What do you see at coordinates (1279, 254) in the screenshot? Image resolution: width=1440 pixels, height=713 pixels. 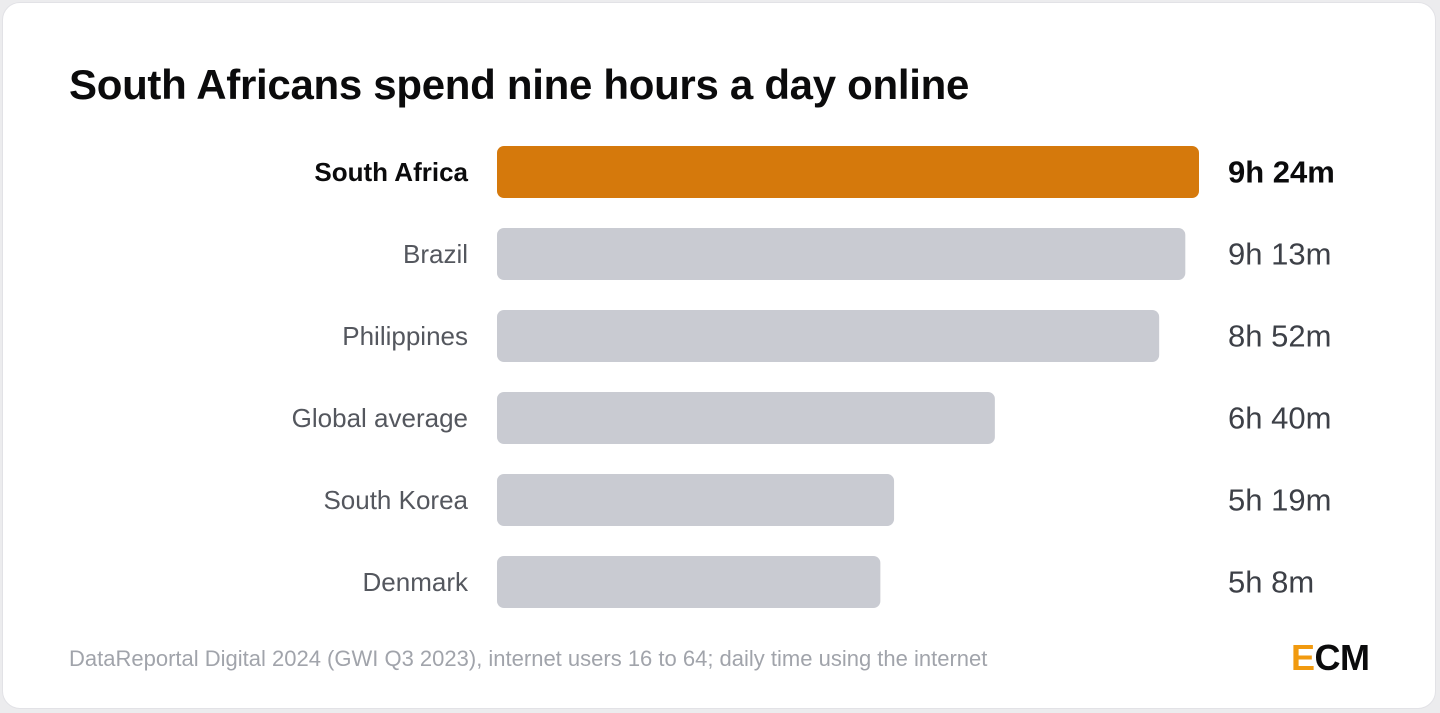 I see `value-label: 9h 13m` at bounding box center [1279, 254].